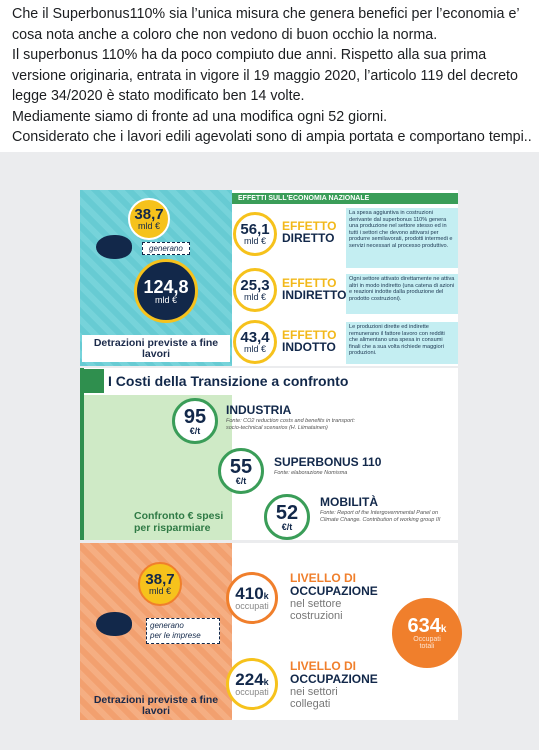 The height and width of the screenshot is (750, 539). I want to click on total-circle: 634k Occupati totali, so click(427, 633).